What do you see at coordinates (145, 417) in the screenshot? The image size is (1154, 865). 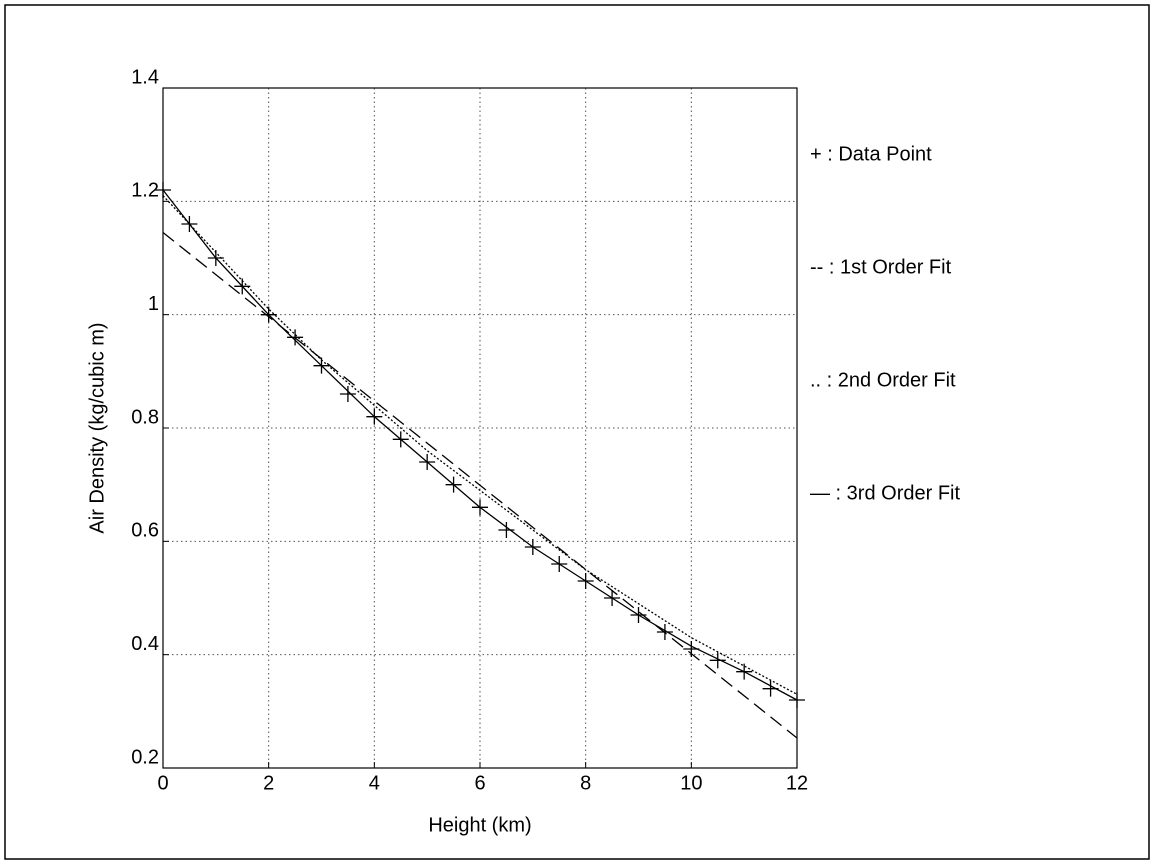 I see `y-tick-label: 0.8` at bounding box center [145, 417].